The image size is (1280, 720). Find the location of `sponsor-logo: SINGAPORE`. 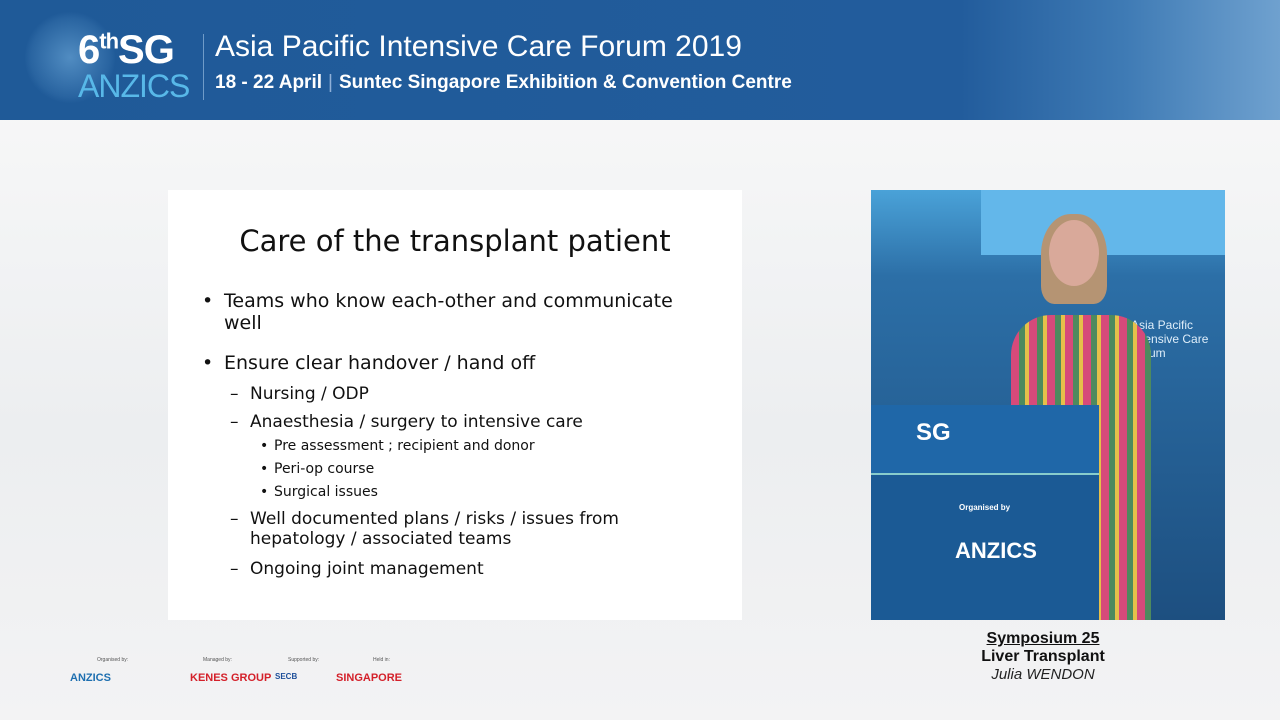

sponsor-logo: SINGAPORE is located at coordinates (369, 678).